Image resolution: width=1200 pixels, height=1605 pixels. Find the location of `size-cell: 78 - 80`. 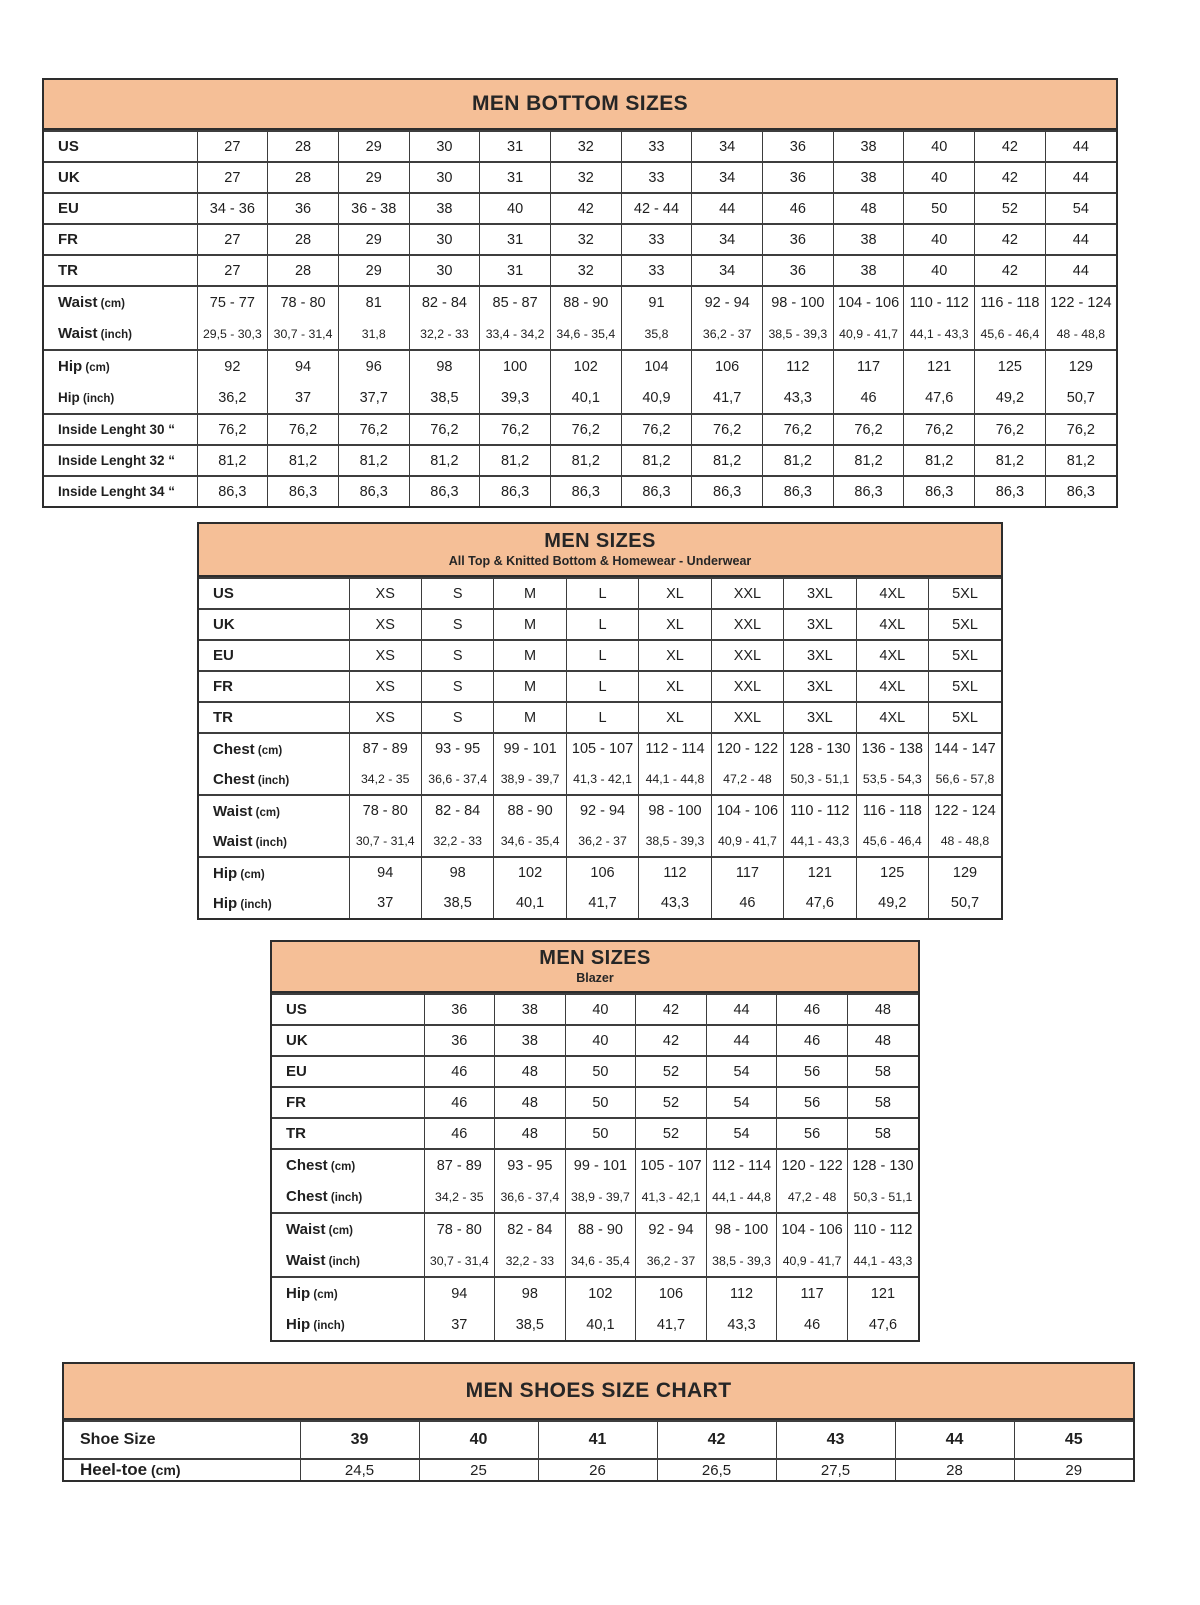

size-cell: 78 - 80 is located at coordinates (459, 1228).